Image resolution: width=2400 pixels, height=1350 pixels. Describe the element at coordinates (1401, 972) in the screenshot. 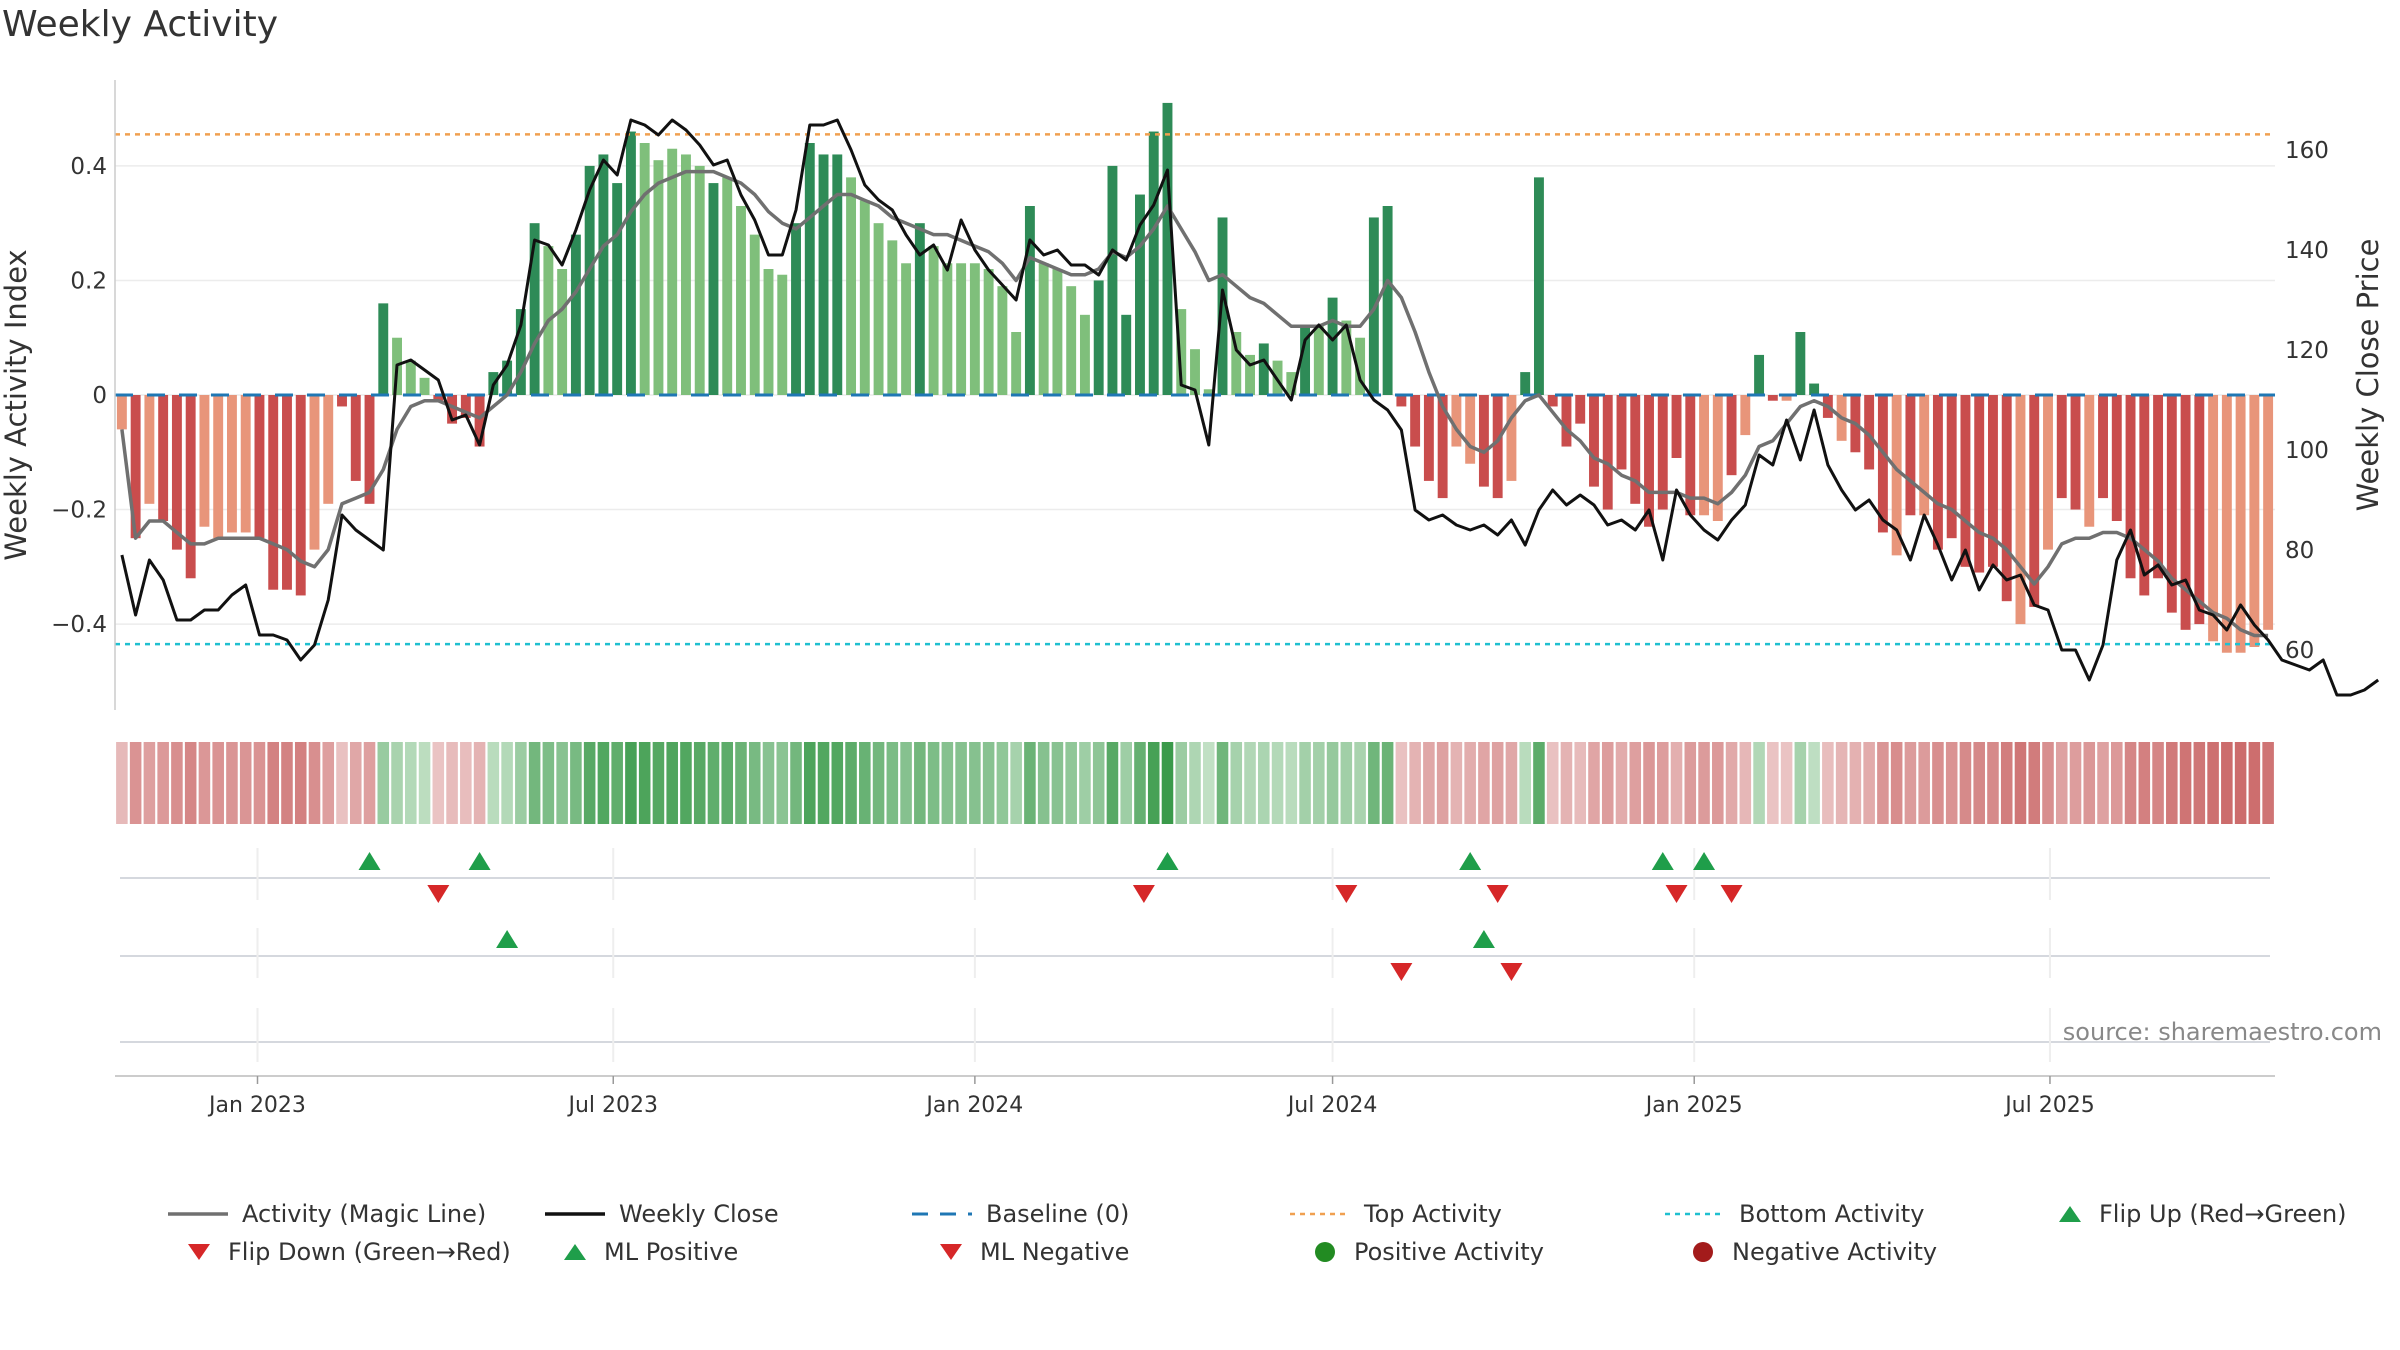

I see `ml-negative-marker` at that location.